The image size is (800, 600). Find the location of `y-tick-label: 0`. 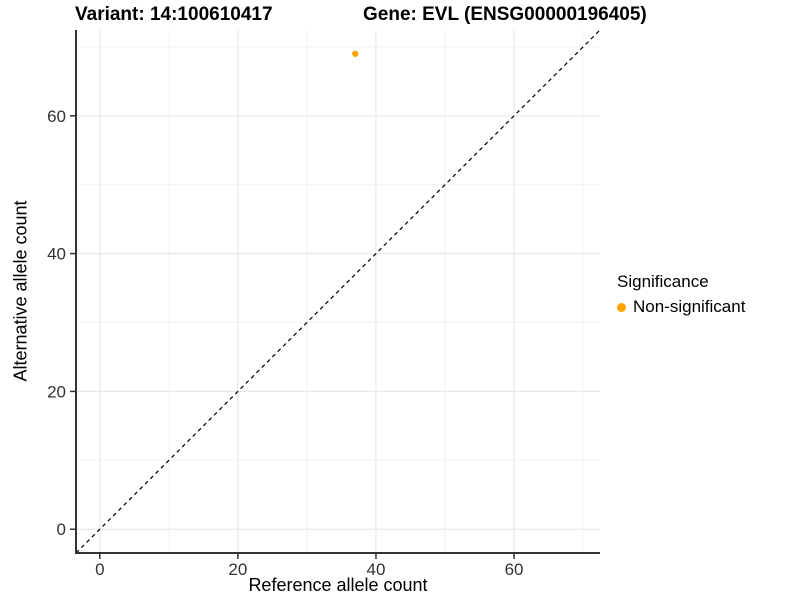

y-tick-label: 0 is located at coordinates (61, 529).